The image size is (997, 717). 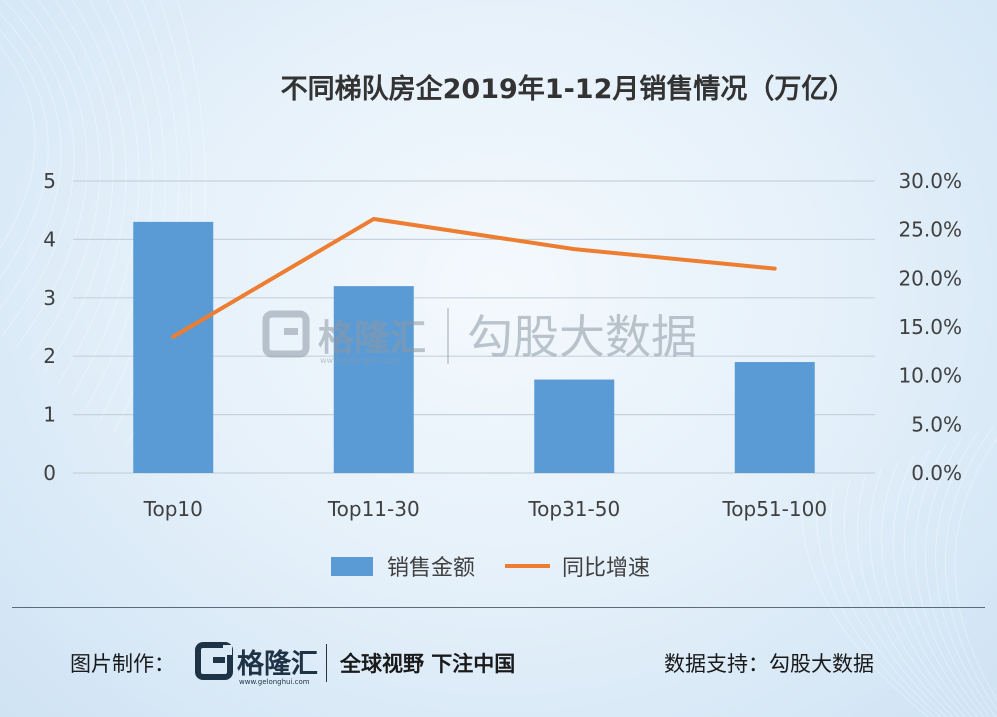 What do you see at coordinates (930, 376) in the screenshot?
I see `y2-tick-label: 10.0%` at bounding box center [930, 376].